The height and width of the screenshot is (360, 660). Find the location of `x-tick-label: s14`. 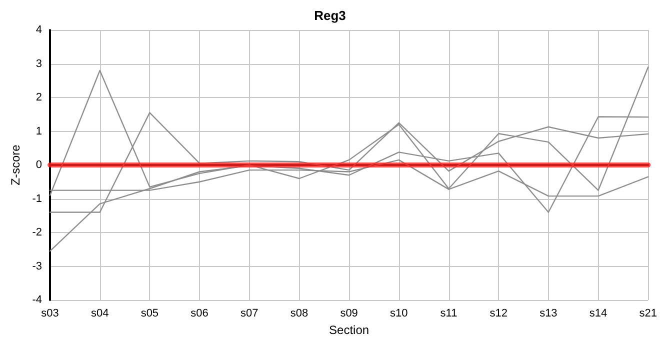

x-tick-label: s14 is located at coordinates (598, 314).